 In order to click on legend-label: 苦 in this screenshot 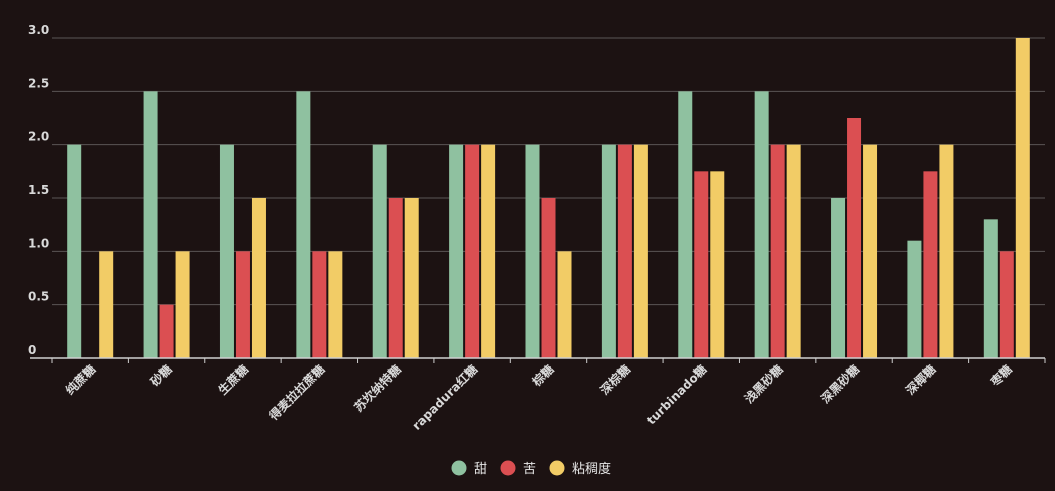, I will do `click(529, 469)`.